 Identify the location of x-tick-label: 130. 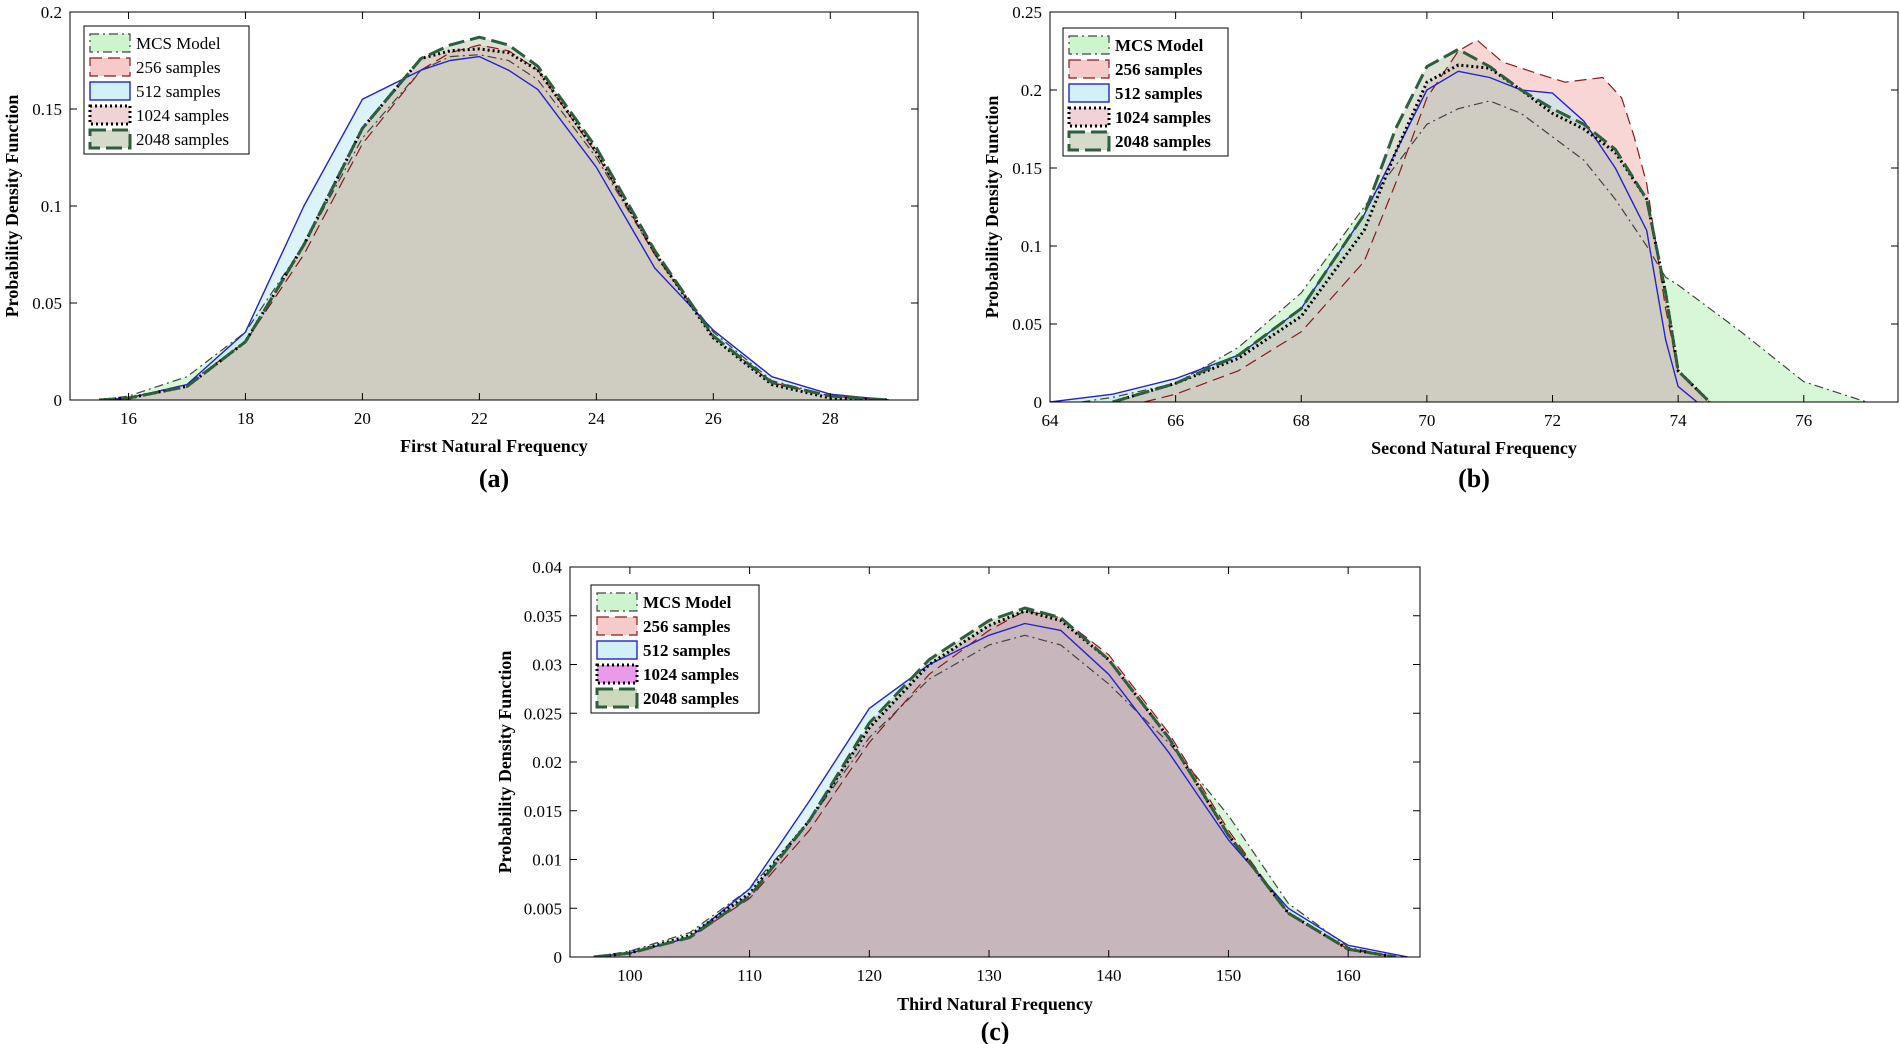
(989, 975).